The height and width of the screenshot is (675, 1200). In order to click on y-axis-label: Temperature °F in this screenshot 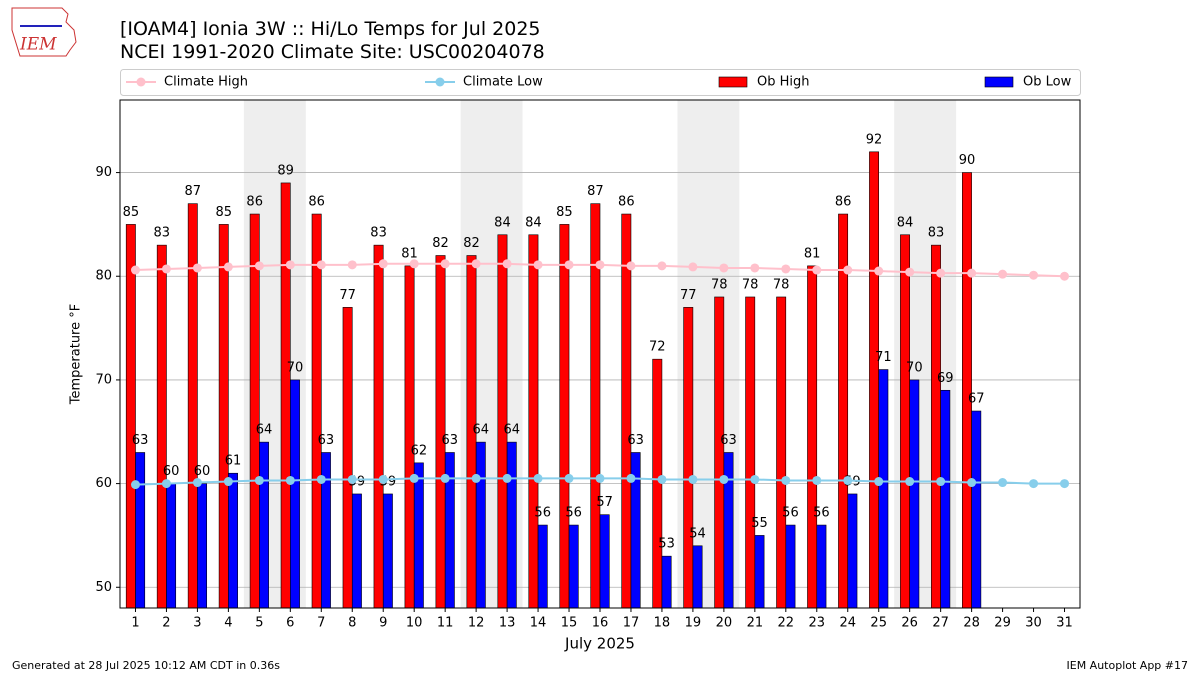, I will do `click(76, 354)`.